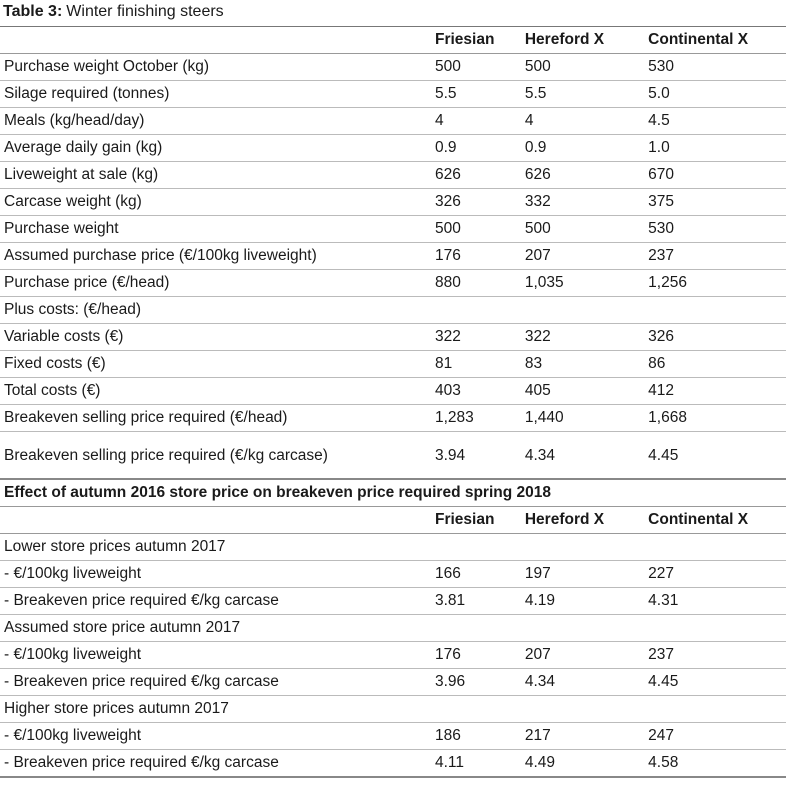  I want to click on table-row: Carcase weight (kg) 326 332 375, so click(393, 202).